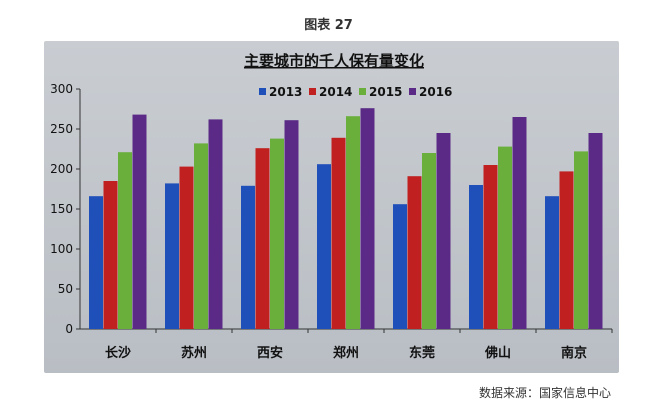  I want to click on x-tick-label: 西安, so click(270, 353).